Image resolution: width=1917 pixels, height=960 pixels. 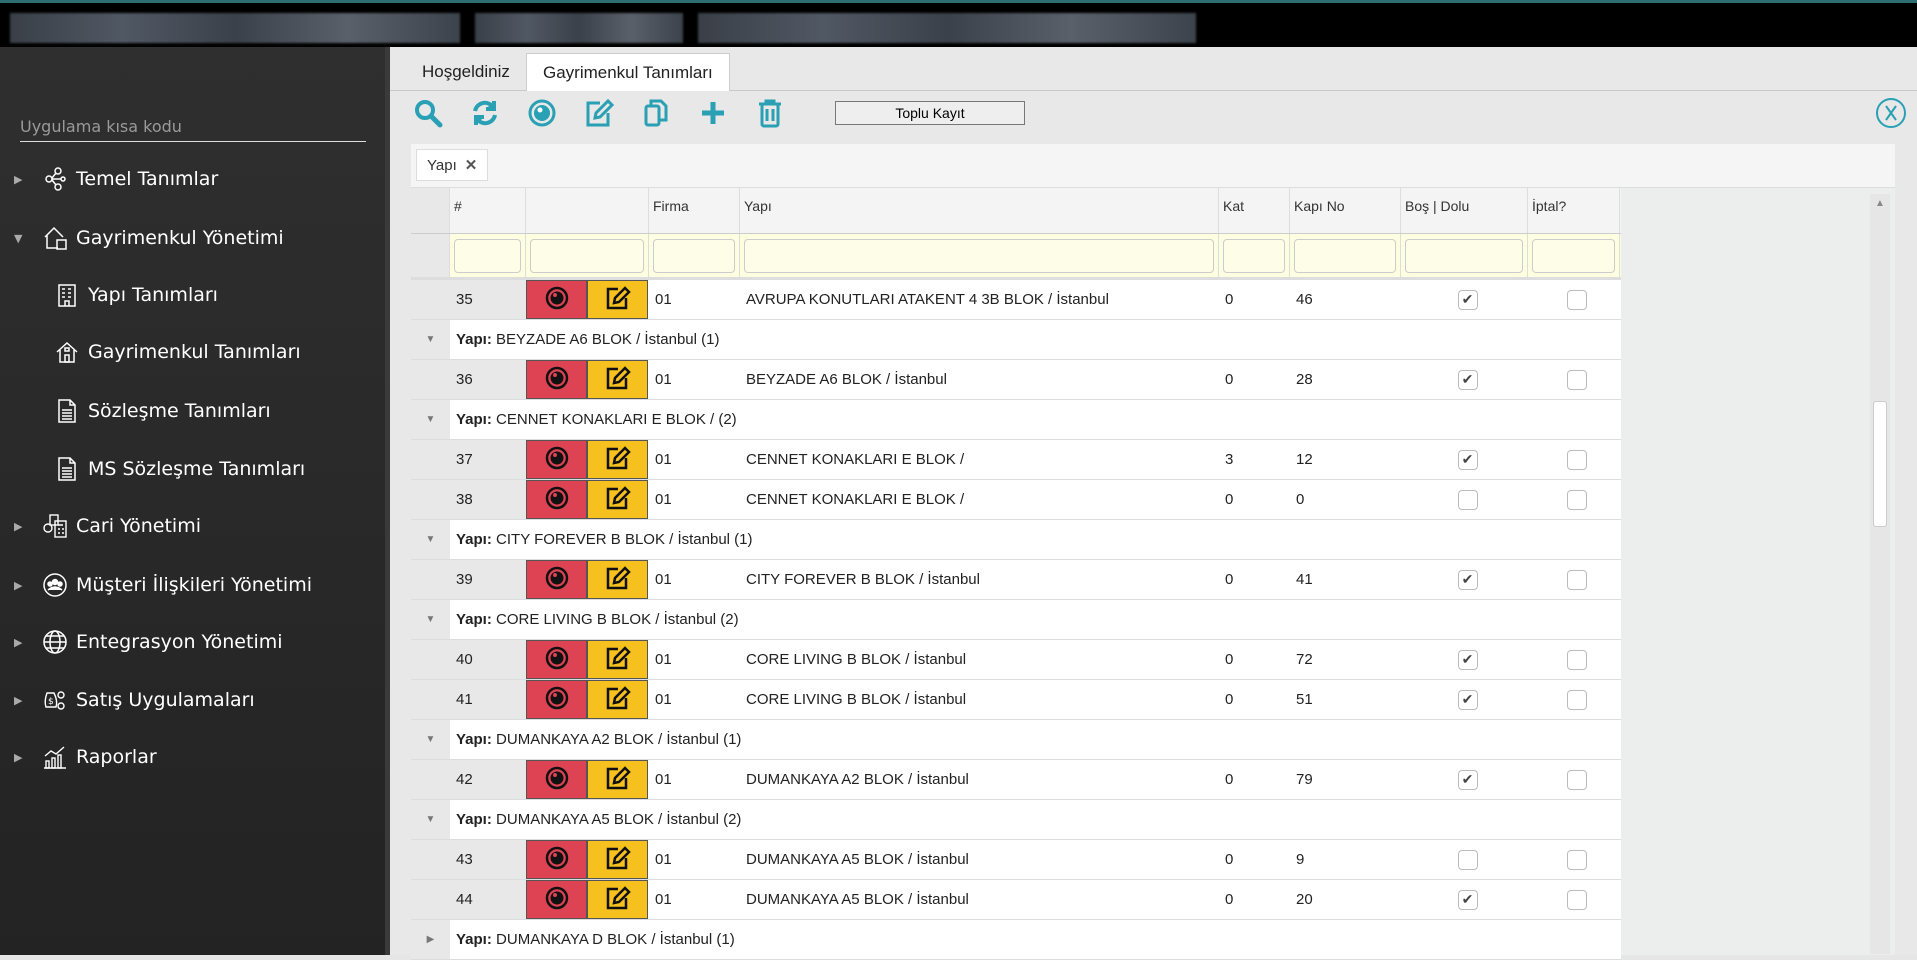 I want to click on column-header: Kapı No, so click(x=1345, y=210).